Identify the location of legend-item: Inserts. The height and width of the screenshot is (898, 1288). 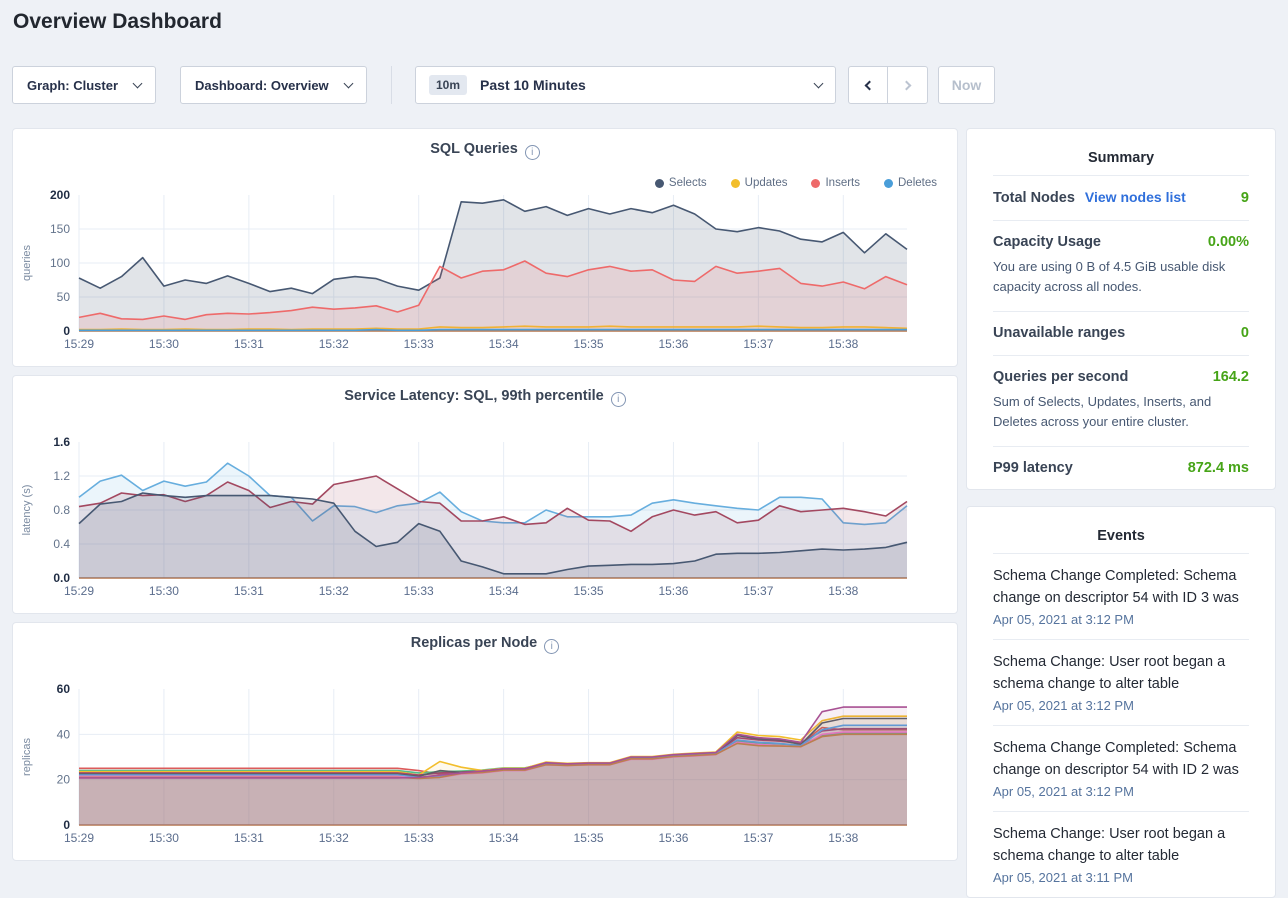
(835, 183).